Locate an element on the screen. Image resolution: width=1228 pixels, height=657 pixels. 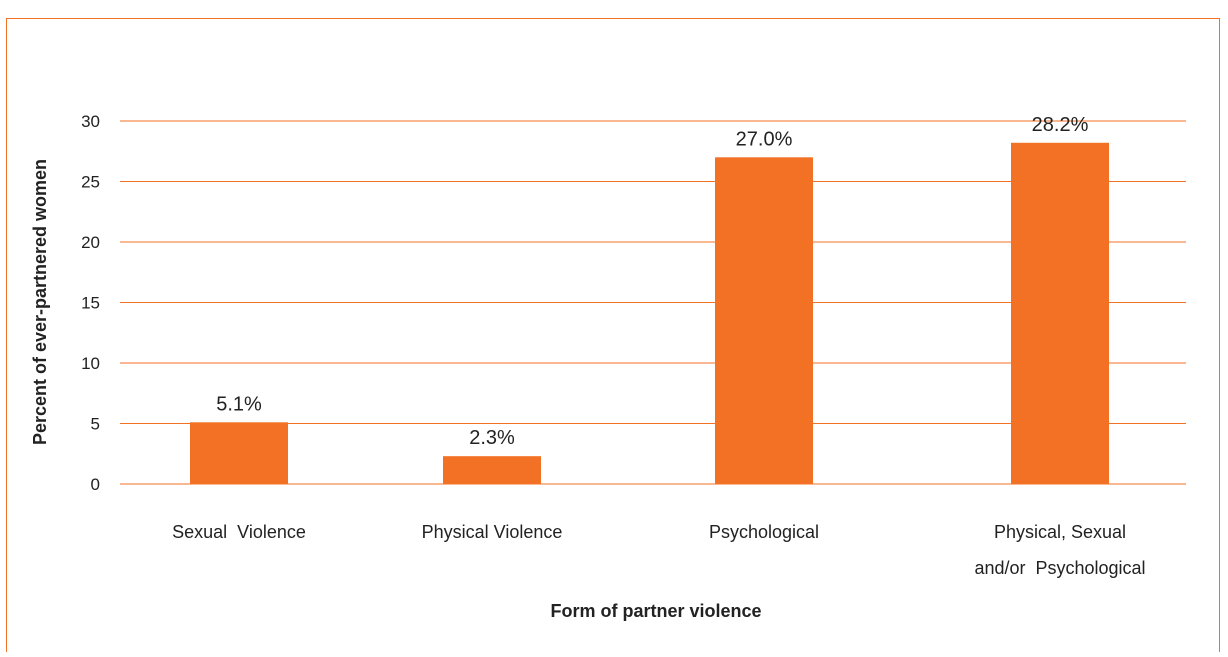
x-axis-title: Form of partner violence is located at coordinates (655, 611).